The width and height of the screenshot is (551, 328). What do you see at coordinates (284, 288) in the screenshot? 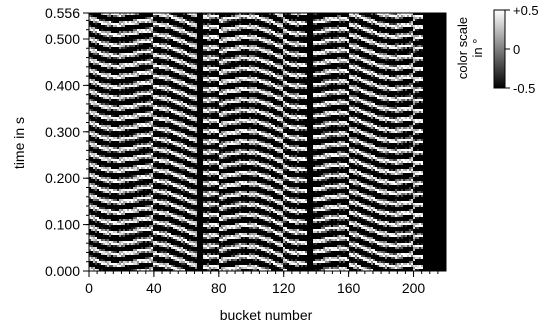
I see `x-tick-label: 120` at bounding box center [284, 288].